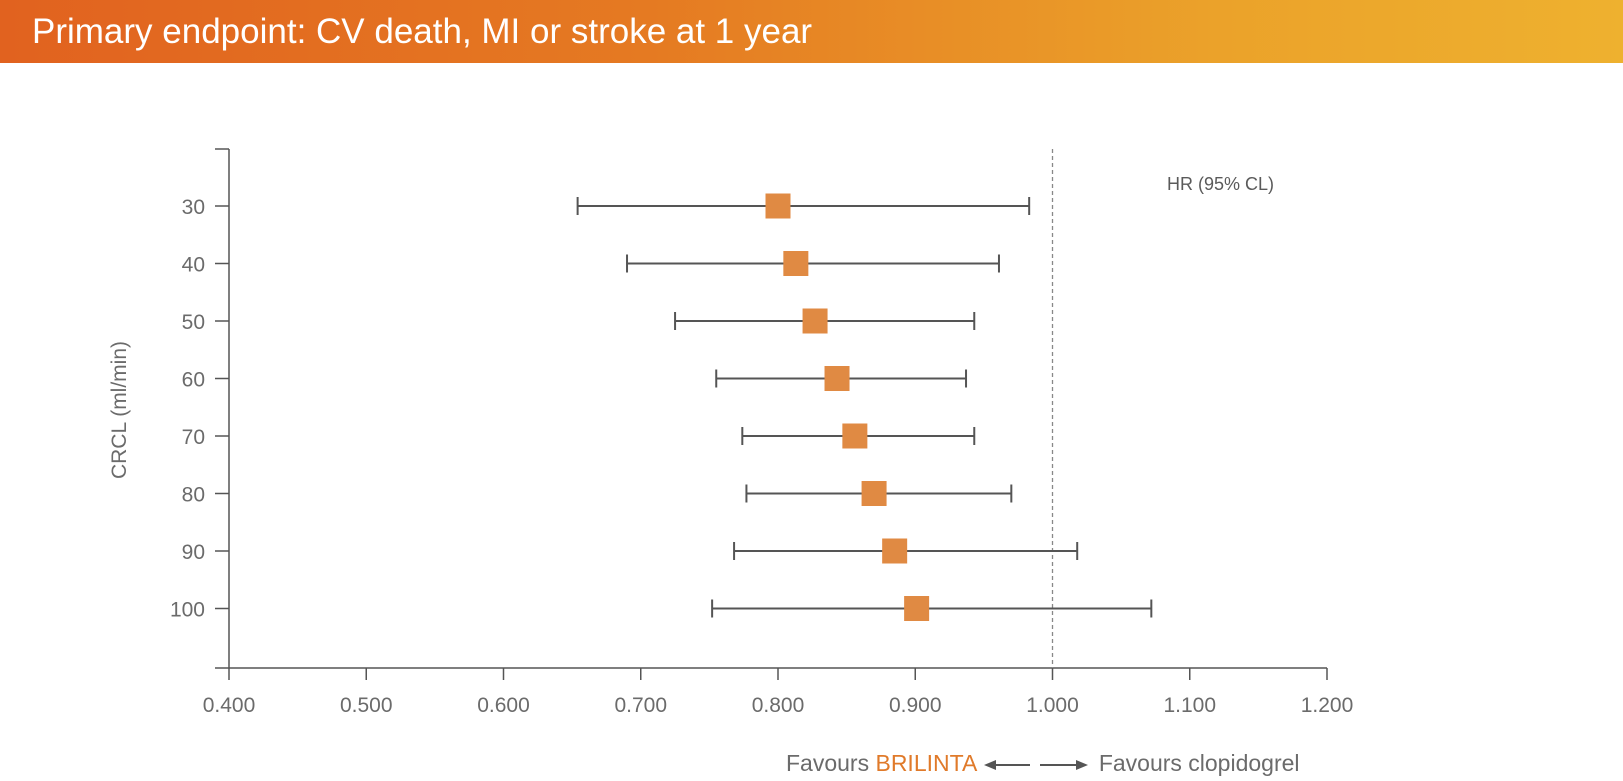 This screenshot has height=781, width=1623. I want to click on x-tick-label: 0.500, so click(366, 705).